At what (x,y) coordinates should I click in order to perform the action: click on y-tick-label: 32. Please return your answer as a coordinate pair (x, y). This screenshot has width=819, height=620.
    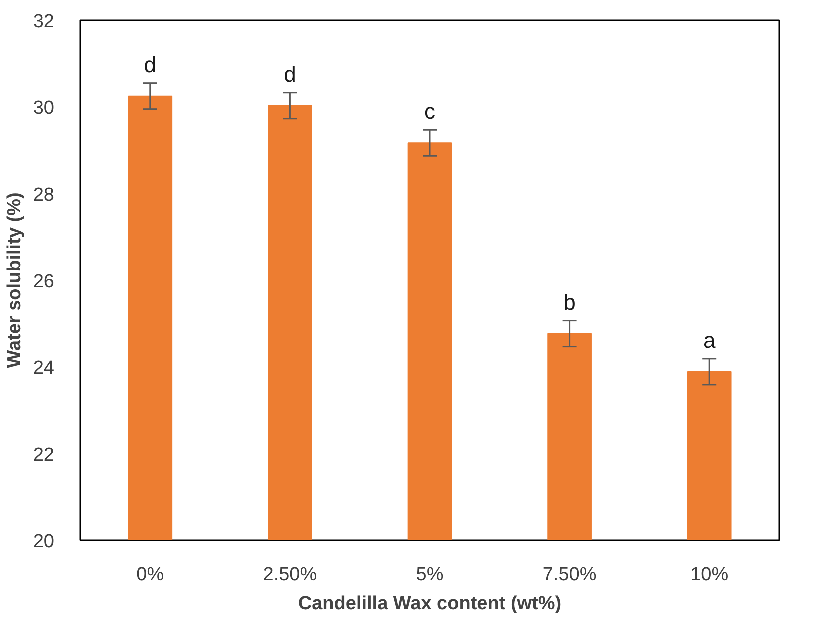
    Looking at the image, I should click on (44, 22).